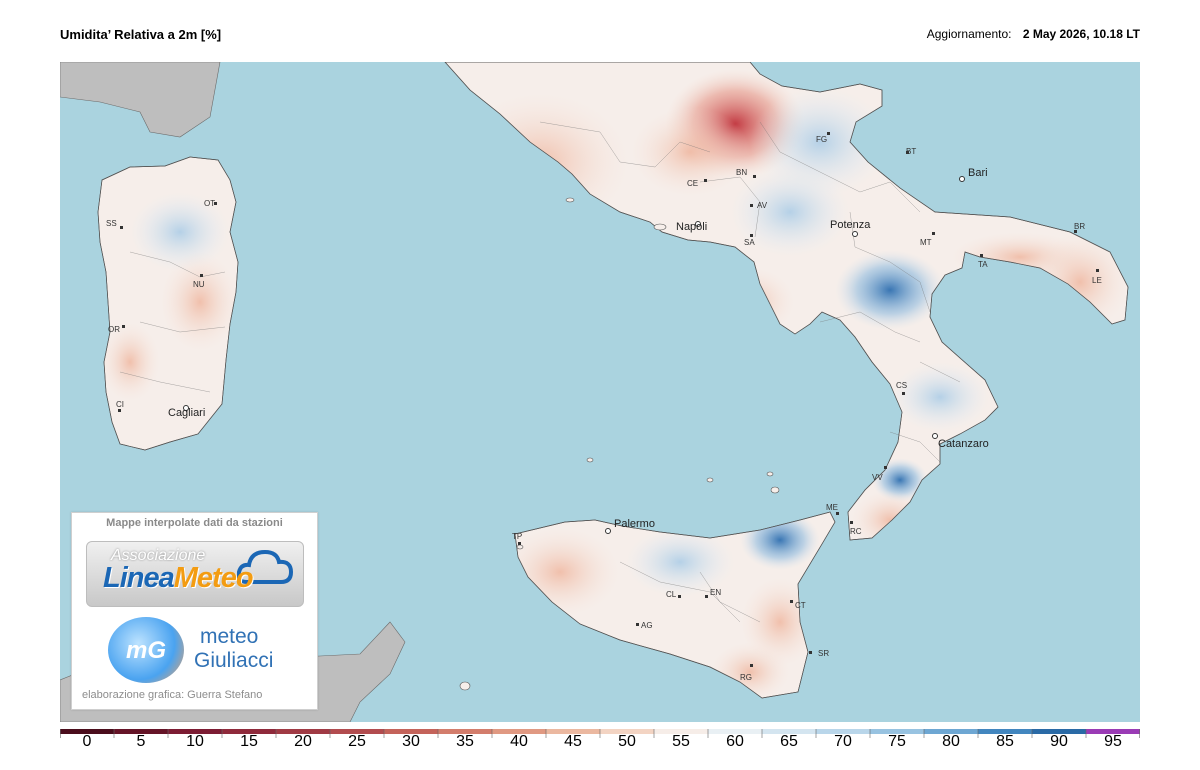  Describe the element at coordinates (1005, 741) in the screenshot. I see `colorbar-label: 85` at that location.